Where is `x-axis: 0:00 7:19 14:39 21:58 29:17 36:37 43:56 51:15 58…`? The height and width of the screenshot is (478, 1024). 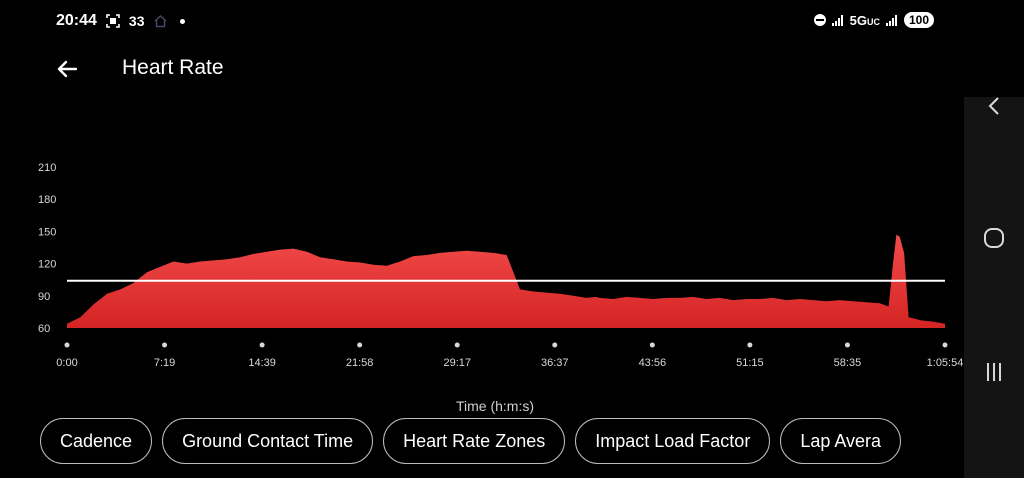
x-axis: 0:00 7:19 14:39 21:58 29:17 36:37 43:56 51:15 58… is located at coordinates (510, 355).